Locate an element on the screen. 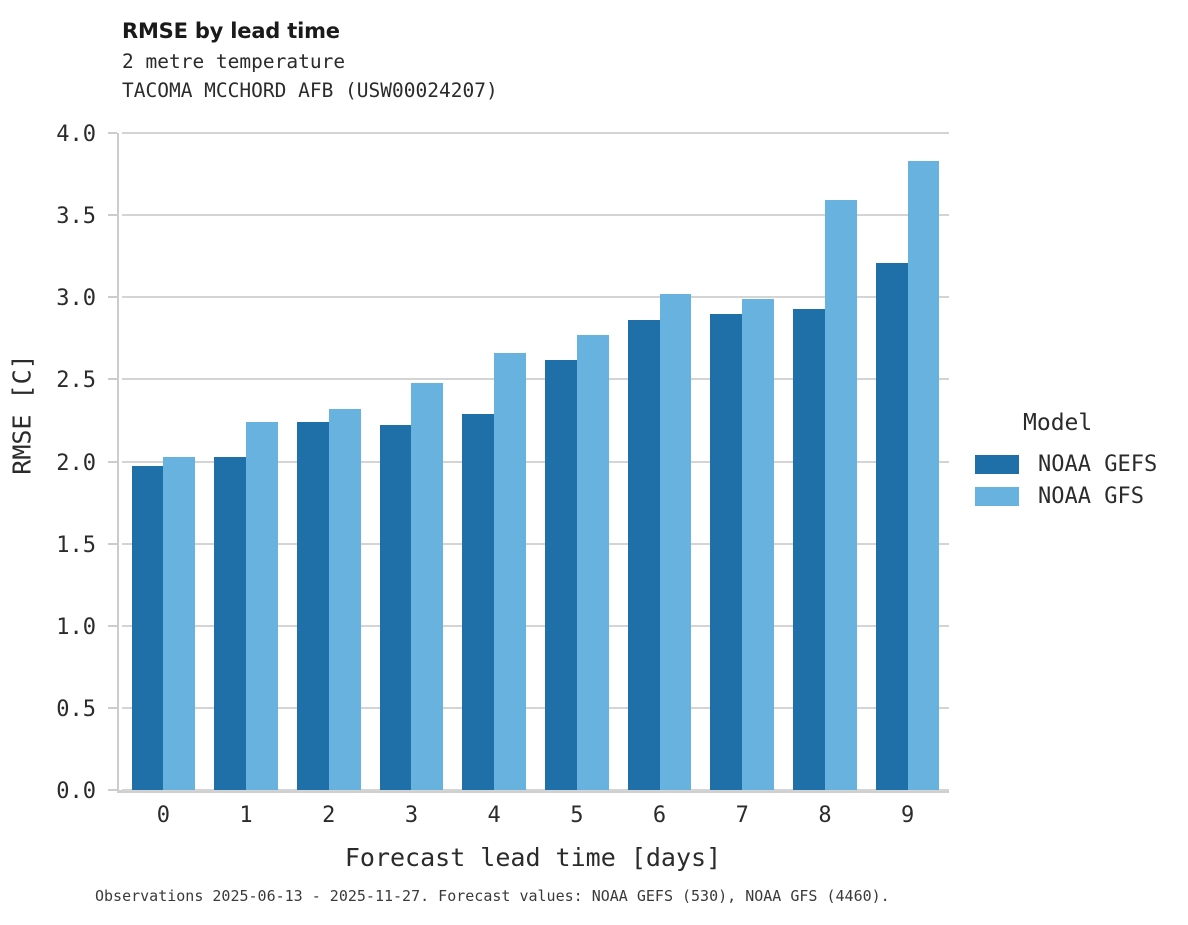 The width and height of the screenshot is (1188, 925). legend-item-label: NOAA GEFS is located at coordinates (1098, 464).